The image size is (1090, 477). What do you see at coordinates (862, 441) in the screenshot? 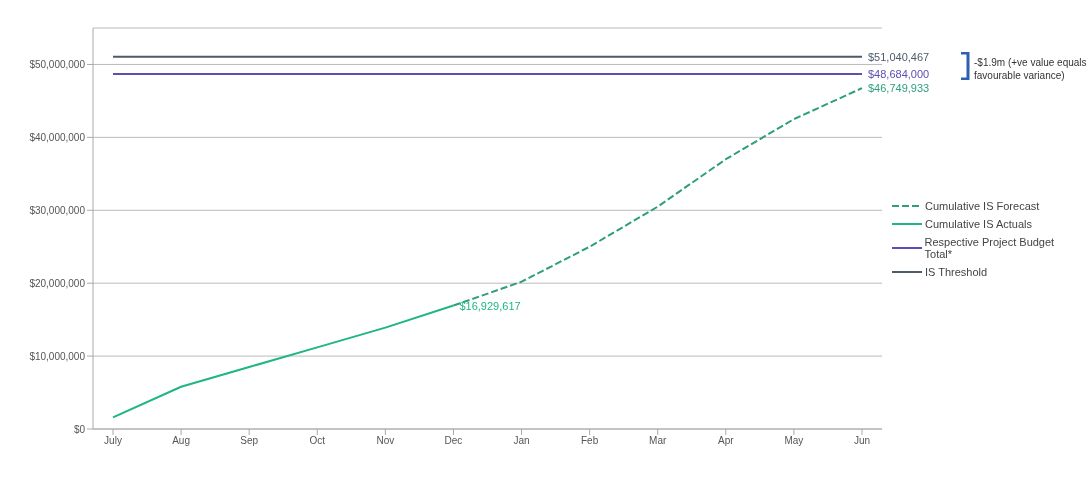
I see `x-tick-label: Jun` at bounding box center [862, 441].